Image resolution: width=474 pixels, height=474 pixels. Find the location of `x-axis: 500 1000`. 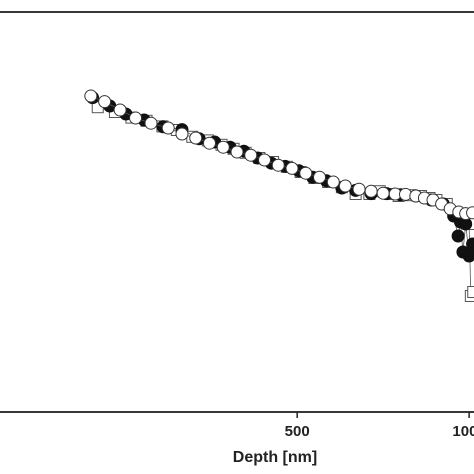

x-axis: 500 1000 is located at coordinates (379, 426).